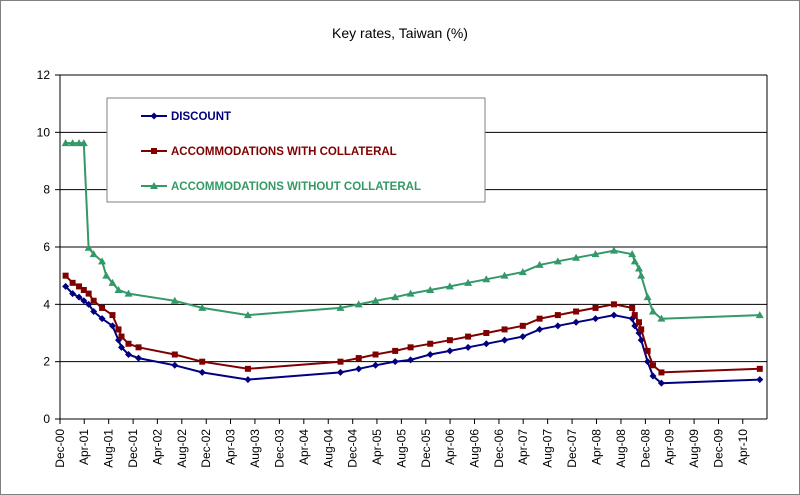  Describe the element at coordinates (377, 447) in the screenshot. I see `x-tick-label: Apr-05` at that location.